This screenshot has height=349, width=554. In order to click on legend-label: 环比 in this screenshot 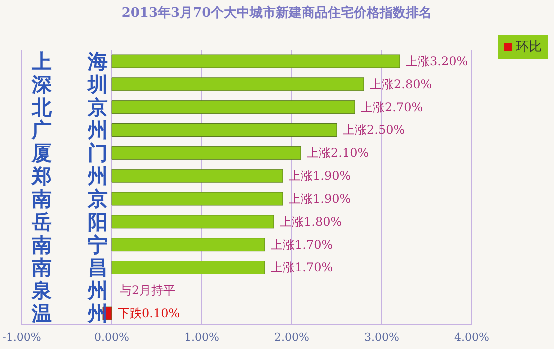, I will do `click(529, 47)`.